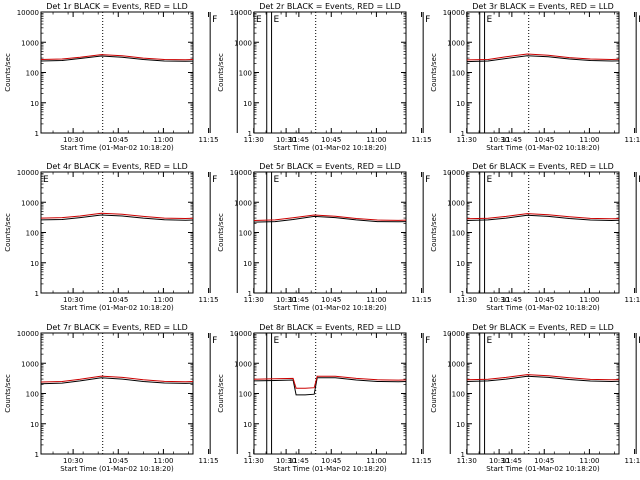 The width and height of the screenshot is (640, 480). What do you see at coordinates (330, 327) in the screenshot?
I see `panel-title: Det 8r BLACK = Events, RED = LLD` at bounding box center [330, 327].